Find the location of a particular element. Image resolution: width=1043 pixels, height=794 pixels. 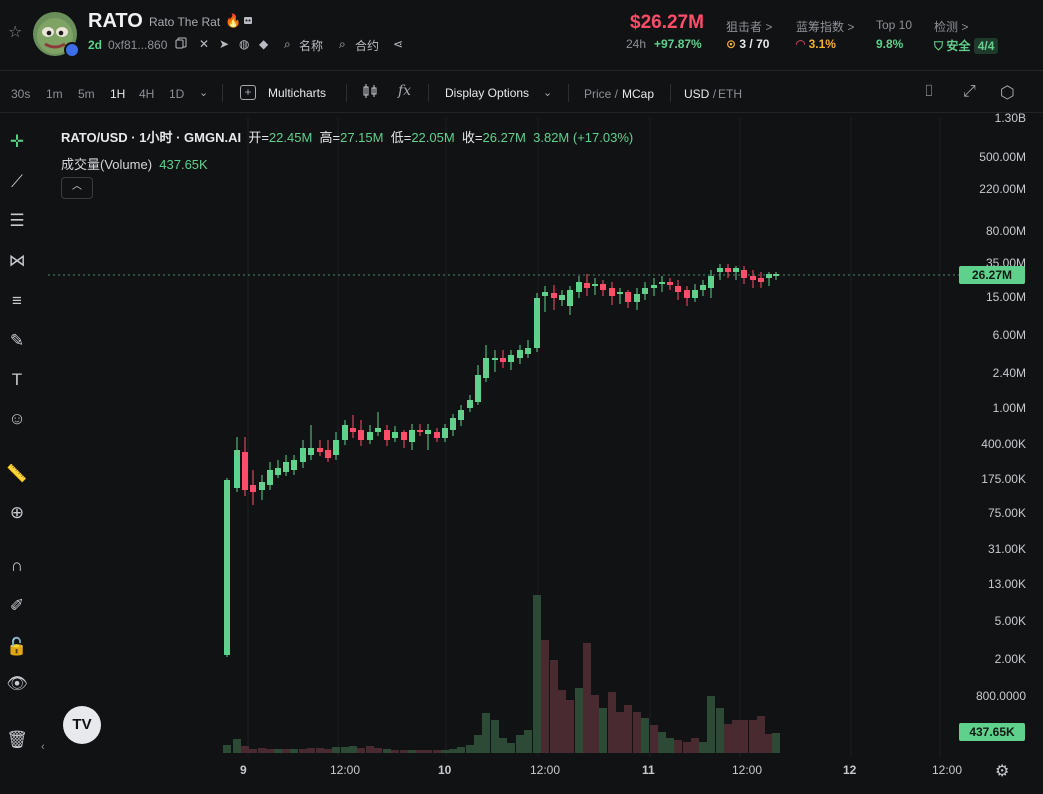

lock-drawing-icon: ✐ is located at coordinates (17, 605).